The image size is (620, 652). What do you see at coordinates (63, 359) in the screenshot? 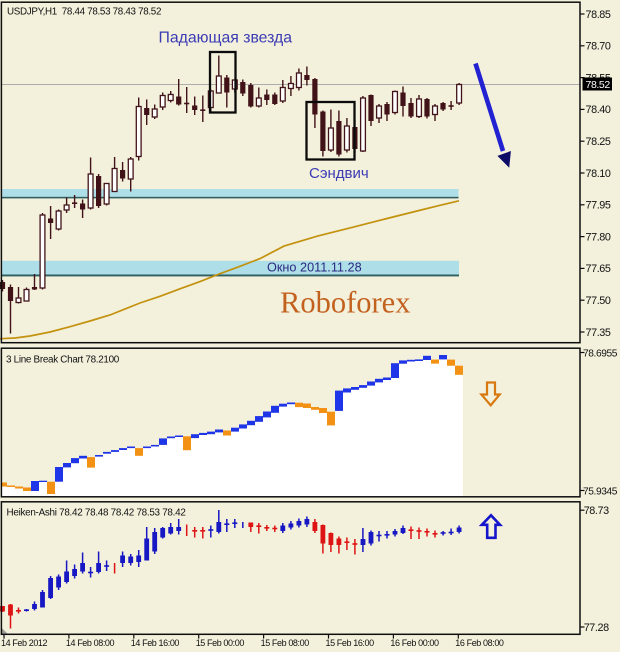
I see `svg-text: 3 Line Break Chart 78.2100` at bounding box center [63, 359].